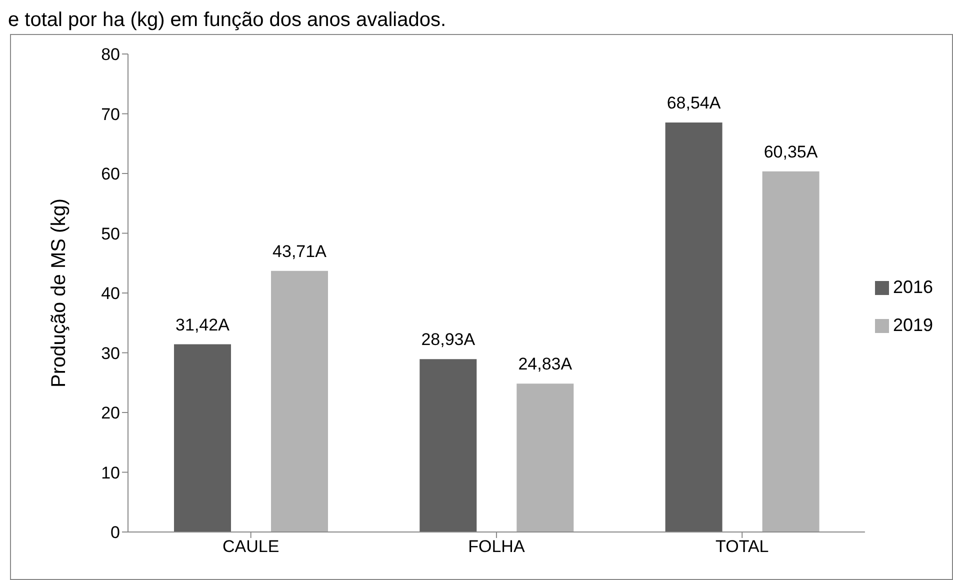  What do you see at coordinates (110, 353) in the screenshot?
I see `y-tick-label: 30` at bounding box center [110, 353].